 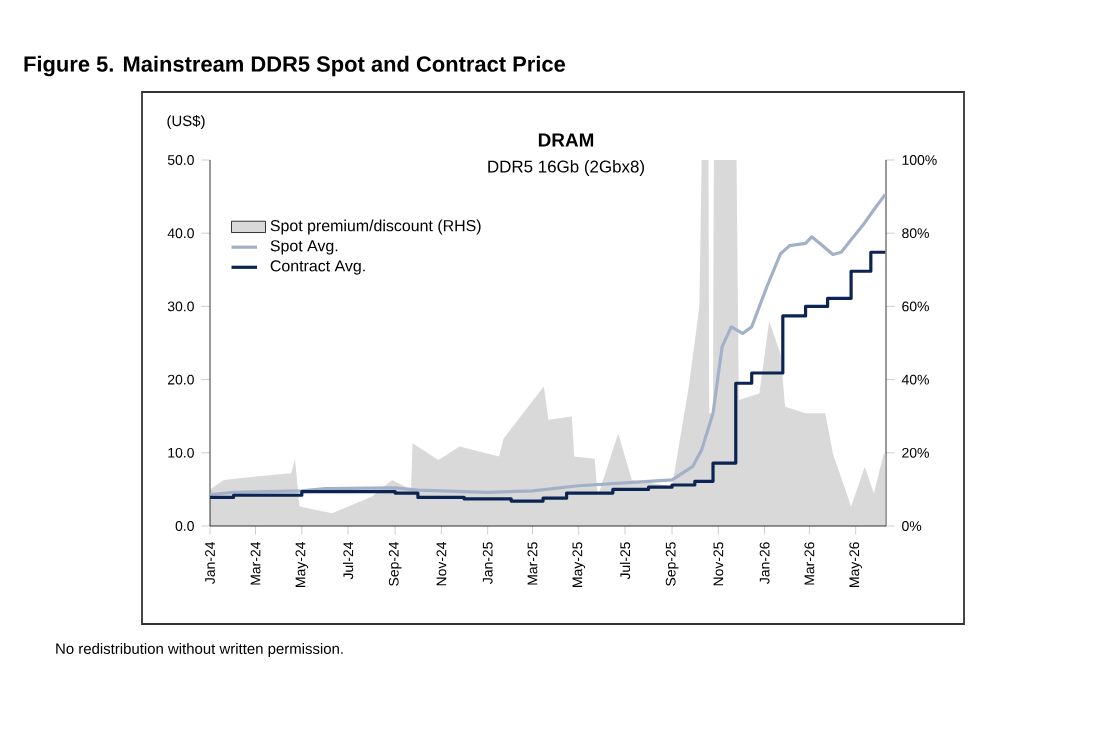 I want to click on chart-title: Figure 5. Mainstream DDR5 Spot and Contract Price, so click(x=295, y=66).